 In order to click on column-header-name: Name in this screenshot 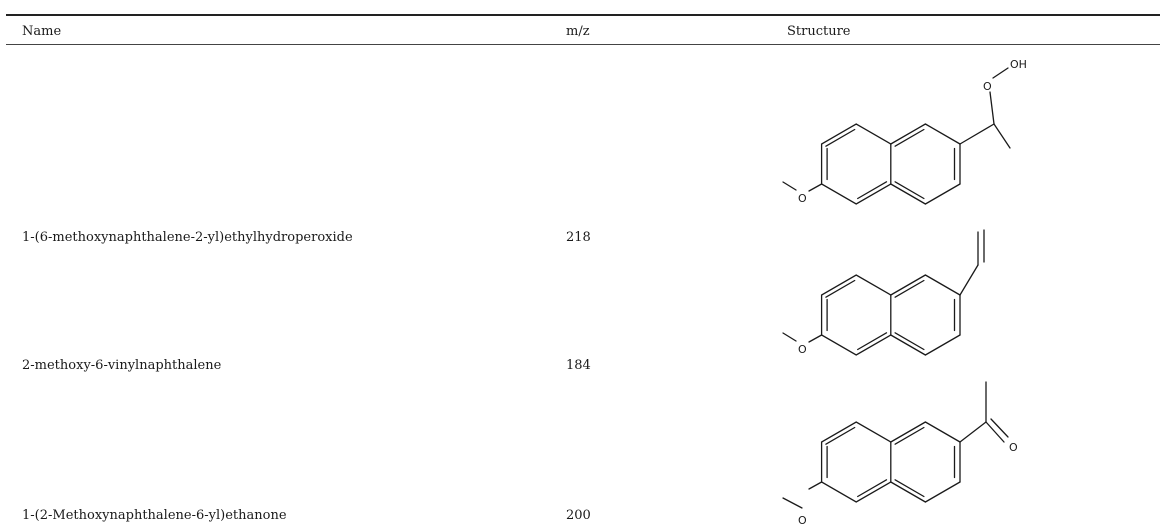, I will do `click(42, 31)`.